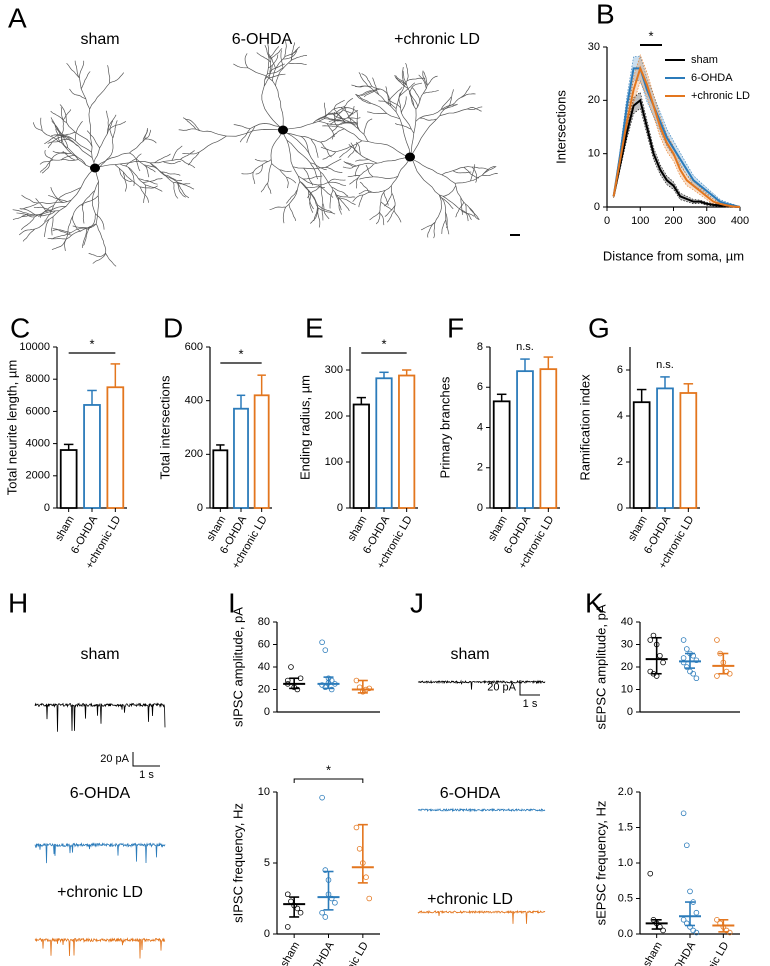 This screenshot has width=770, height=966. Describe the element at coordinates (594, 154) in the screenshot. I see `y-tick-label: 10` at that location.